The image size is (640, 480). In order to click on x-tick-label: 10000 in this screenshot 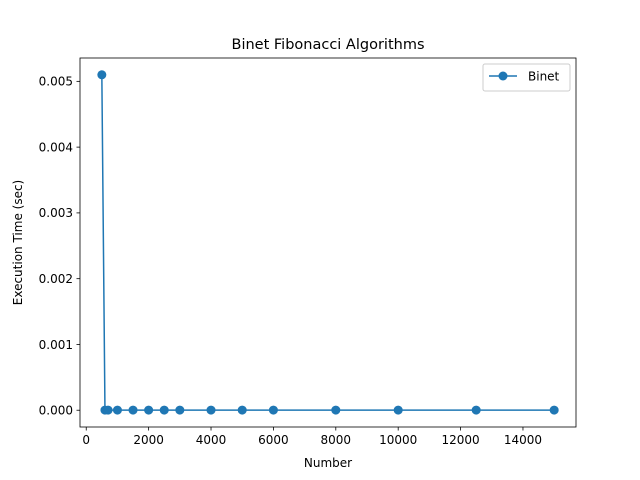, I will do `click(398, 440)`.